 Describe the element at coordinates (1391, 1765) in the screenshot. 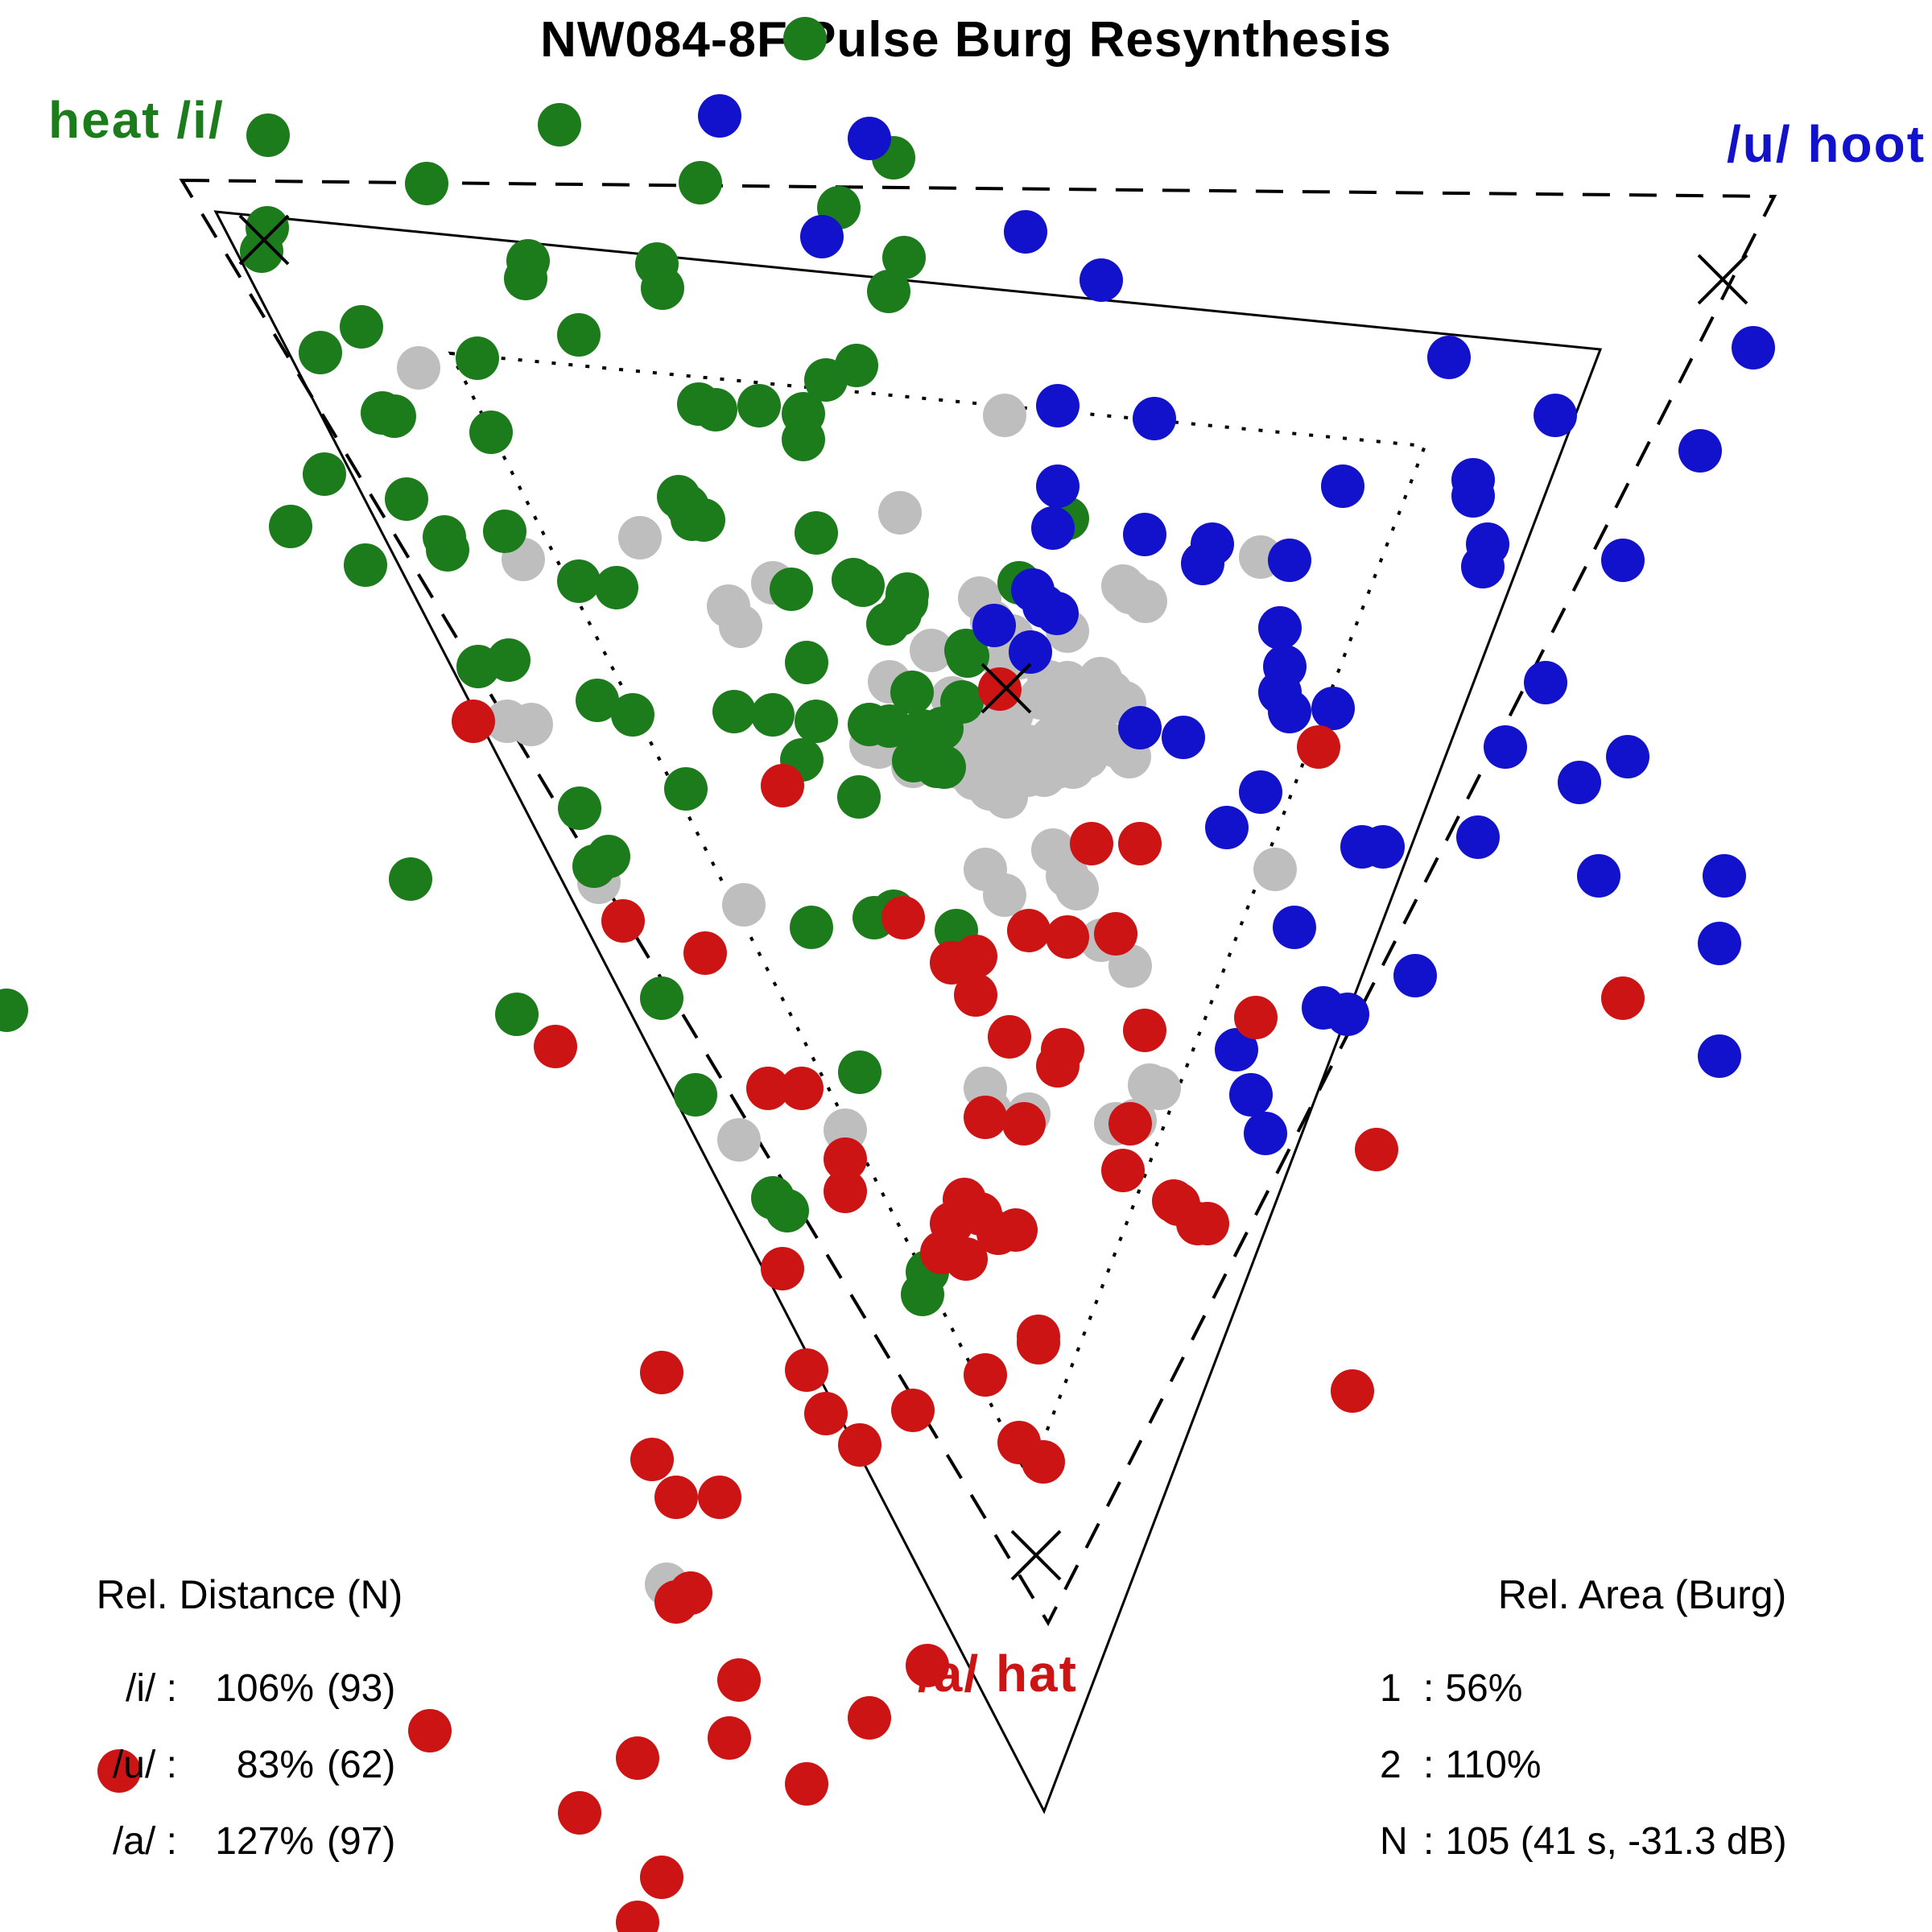

I see `row-label: 2` at that location.